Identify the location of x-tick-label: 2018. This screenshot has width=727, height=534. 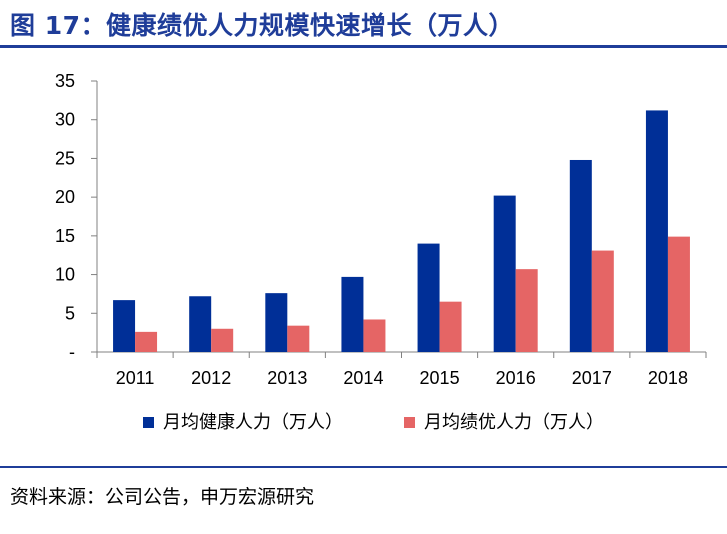
(668, 378).